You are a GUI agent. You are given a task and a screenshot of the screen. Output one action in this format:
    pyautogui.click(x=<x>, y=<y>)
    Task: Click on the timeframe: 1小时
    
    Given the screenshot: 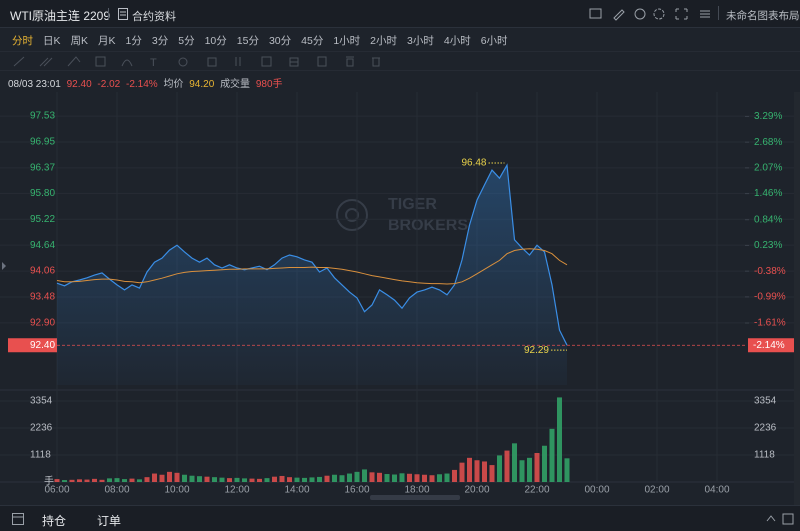 What is the action you would take?
    pyautogui.click(x=347, y=40)
    